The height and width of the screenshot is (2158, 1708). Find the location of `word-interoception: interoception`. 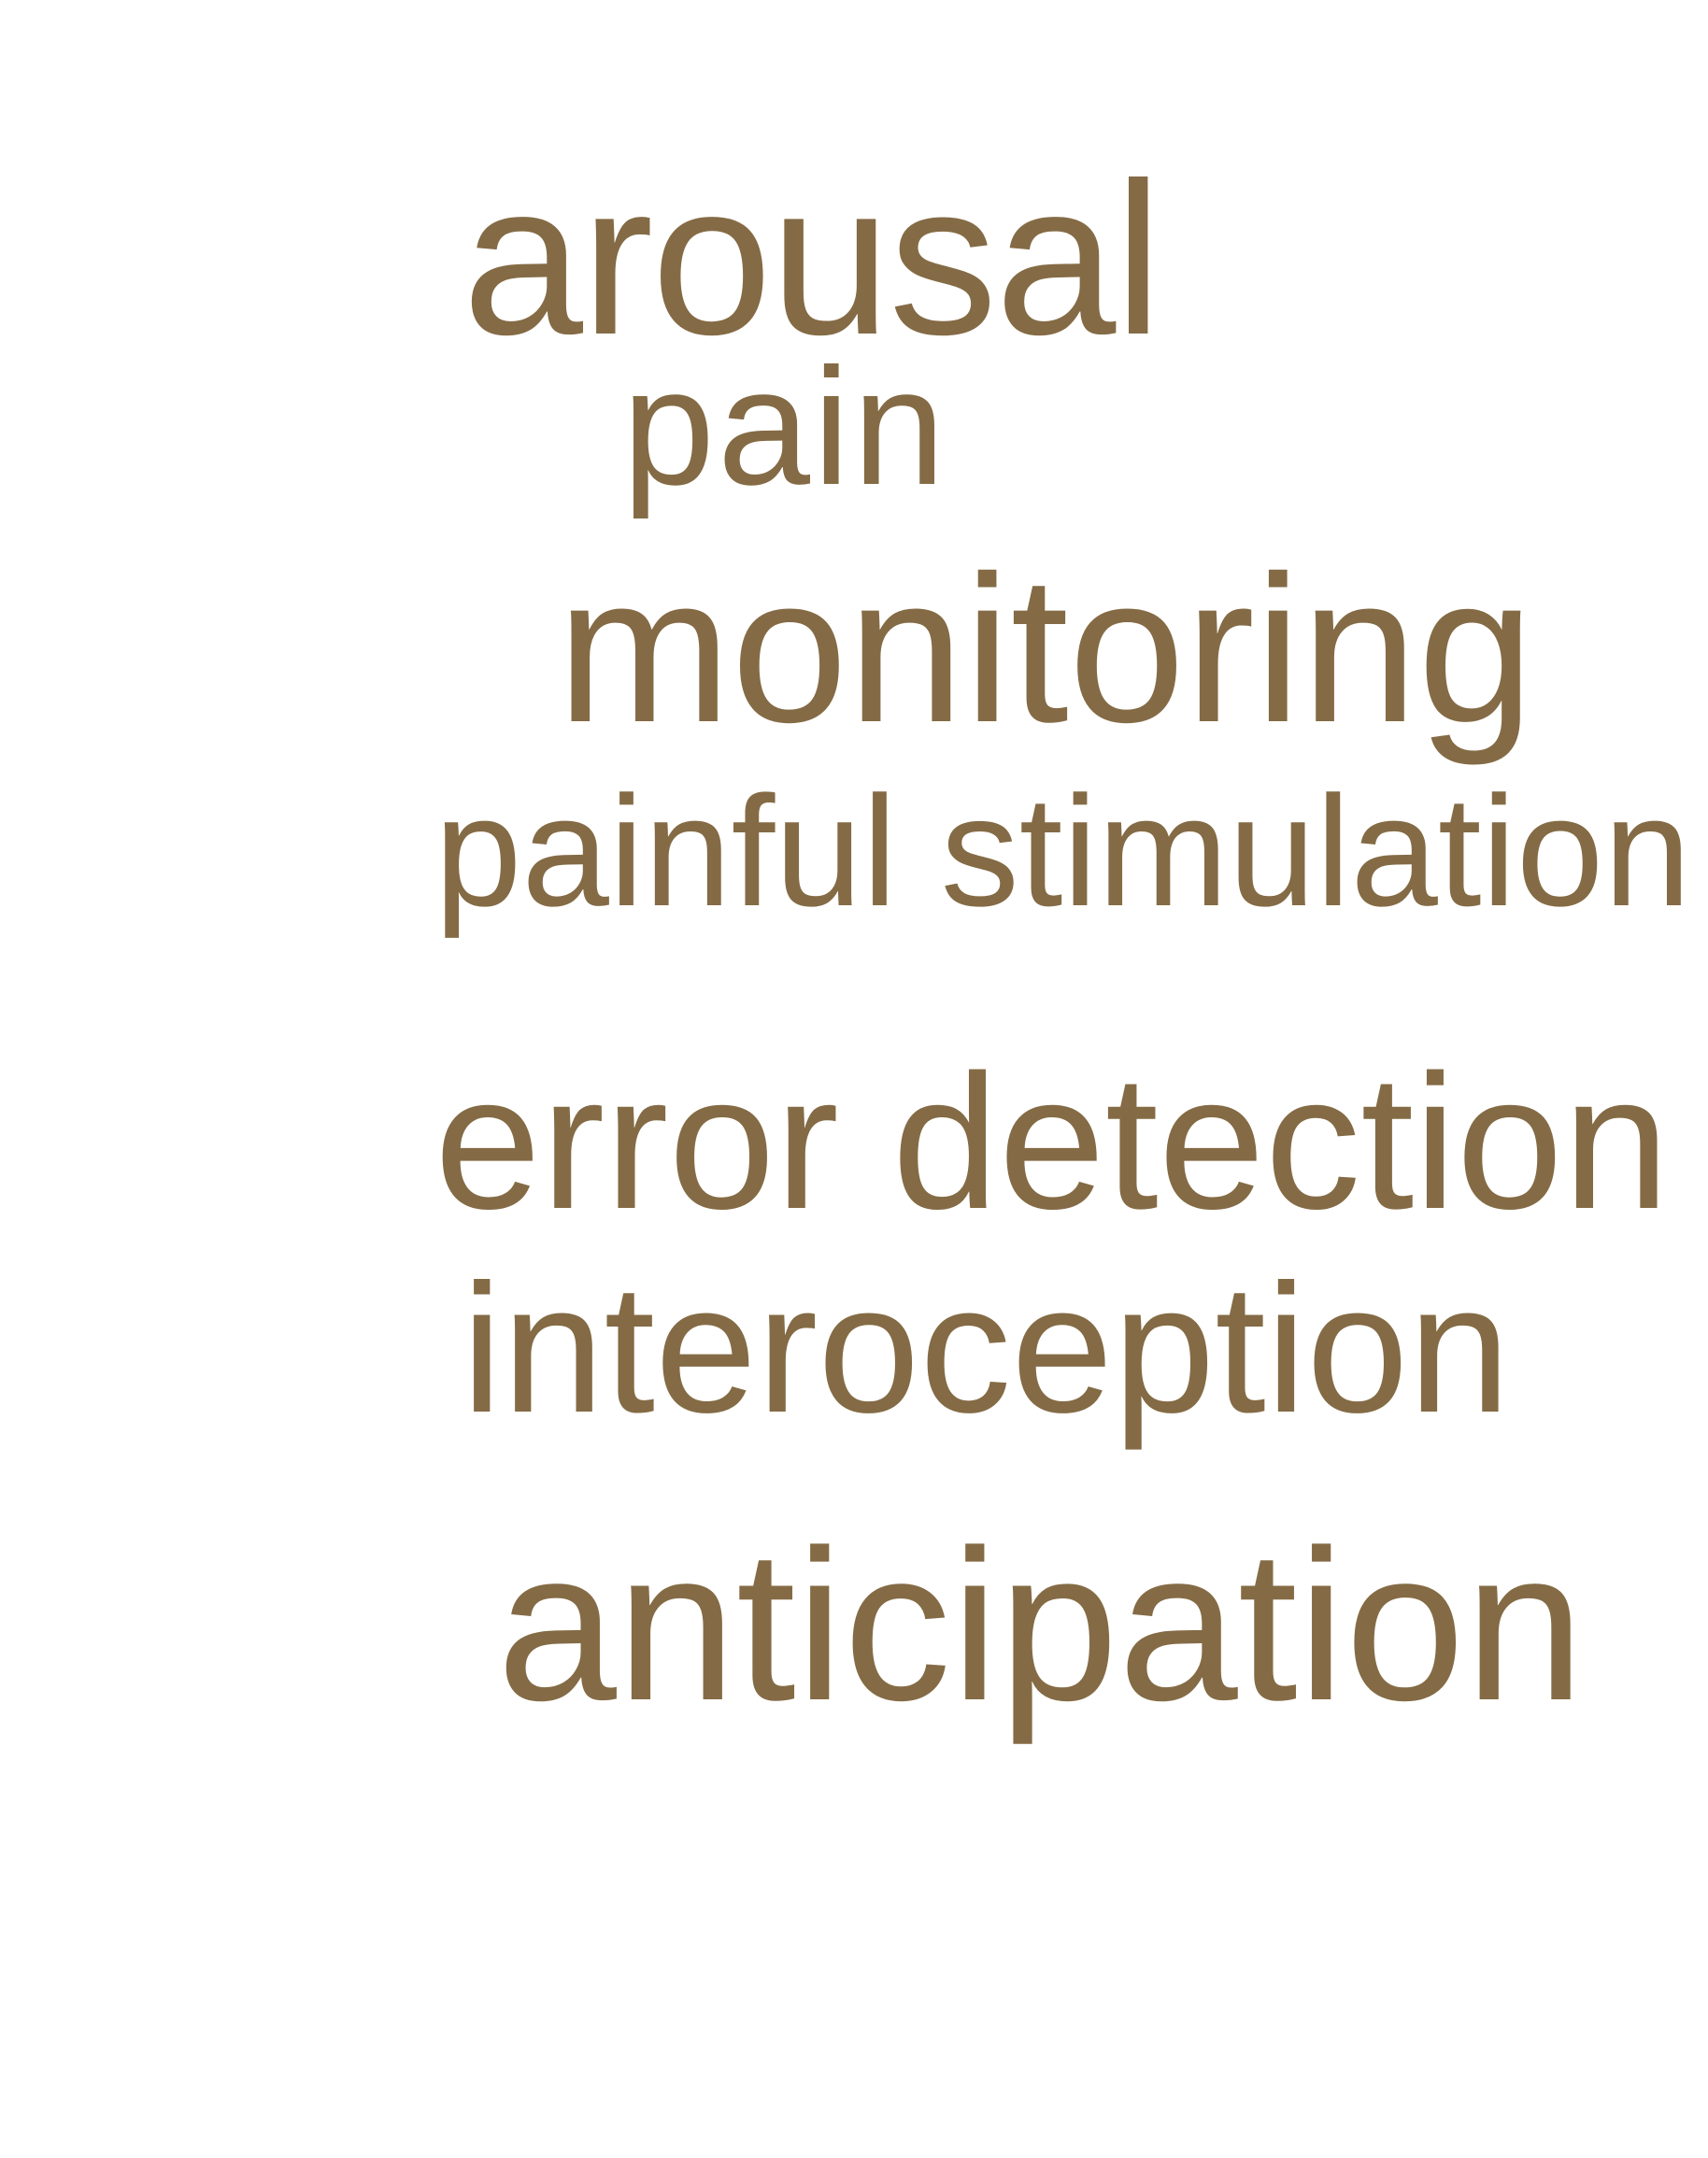

word-interoception: interoception is located at coordinates (986, 1348).